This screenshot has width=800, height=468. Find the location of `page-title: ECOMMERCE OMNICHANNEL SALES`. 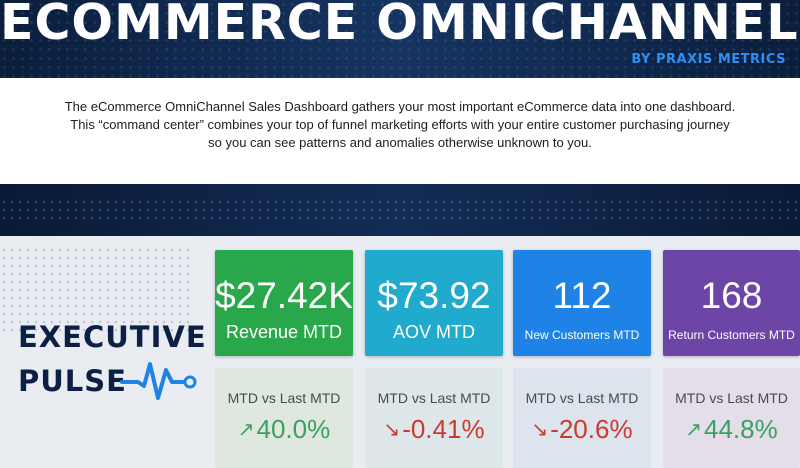

page-title: ECOMMERCE OMNICHANNEL SALES is located at coordinates (400, 25).